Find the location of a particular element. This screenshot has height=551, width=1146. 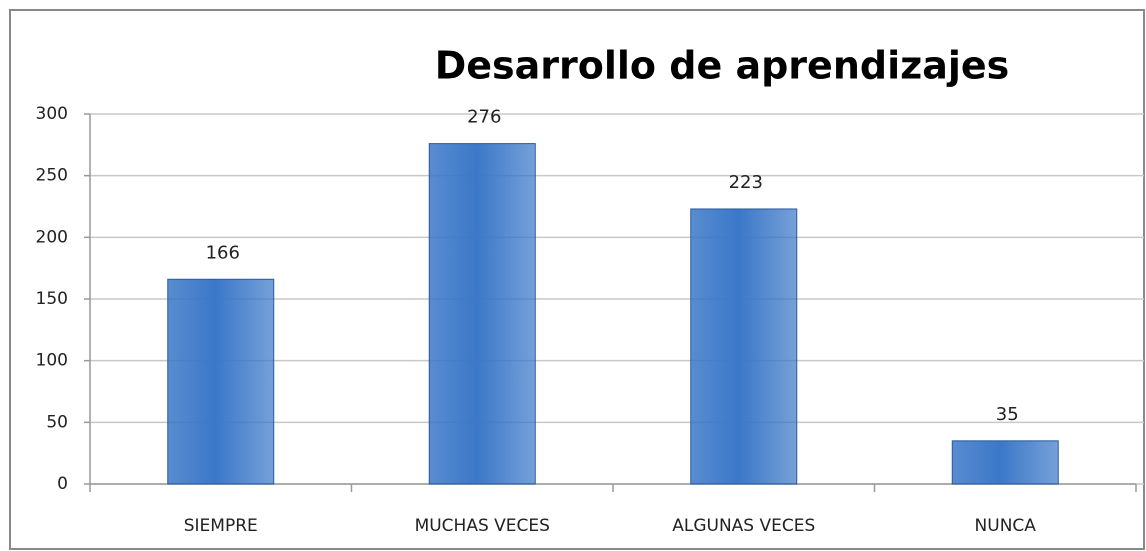

y-tick-label: 300 is located at coordinates (52, 114).